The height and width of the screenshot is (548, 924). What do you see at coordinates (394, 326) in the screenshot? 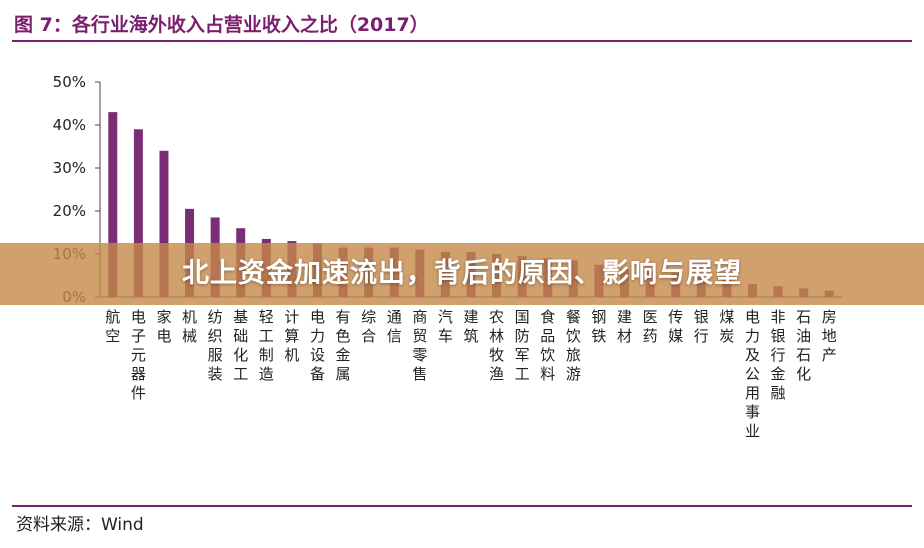
I see `category-label: 通信` at bounding box center [394, 326].